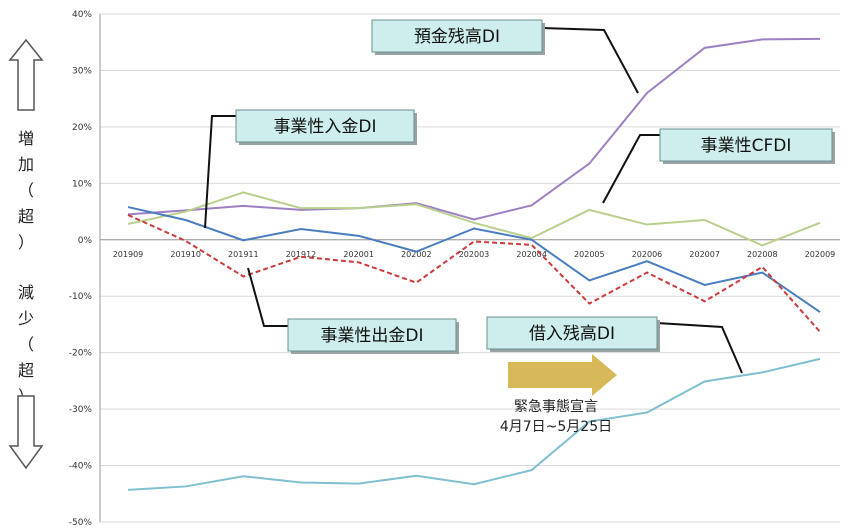  What do you see at coordinates (26, 74) in the screenshot?
I see `up-arrow-icon` at bounding box center [26, 74].